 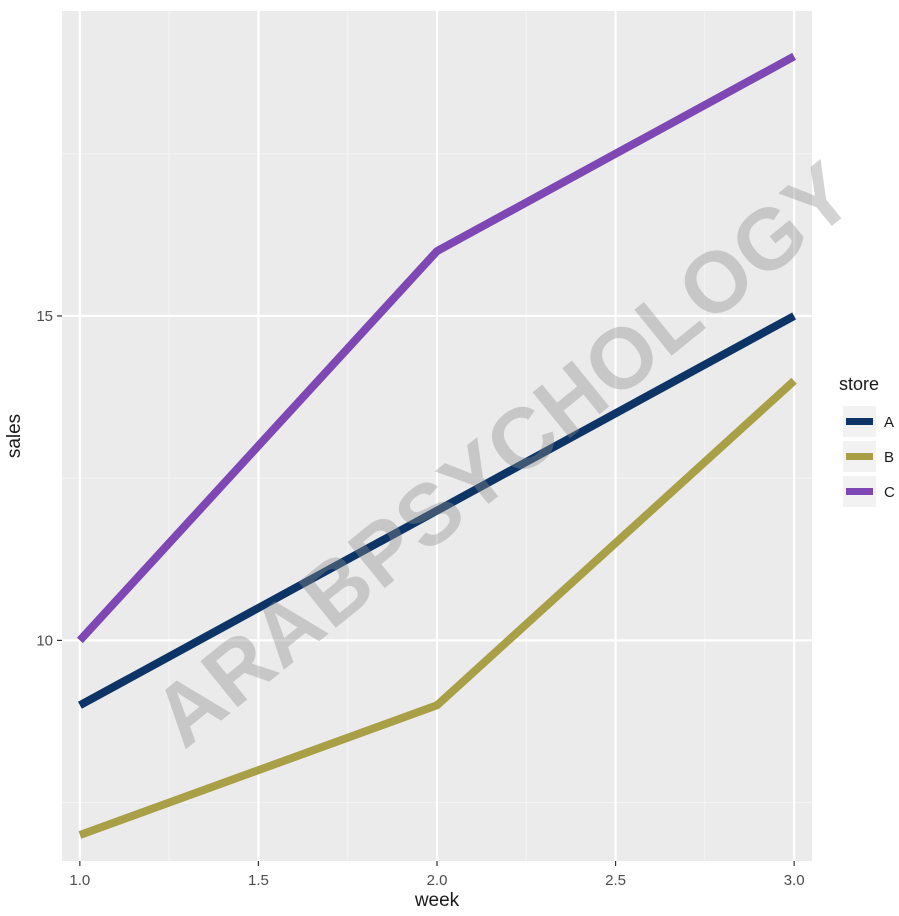 I want to click on legend-label-c: C, so click(x=889, y=492).